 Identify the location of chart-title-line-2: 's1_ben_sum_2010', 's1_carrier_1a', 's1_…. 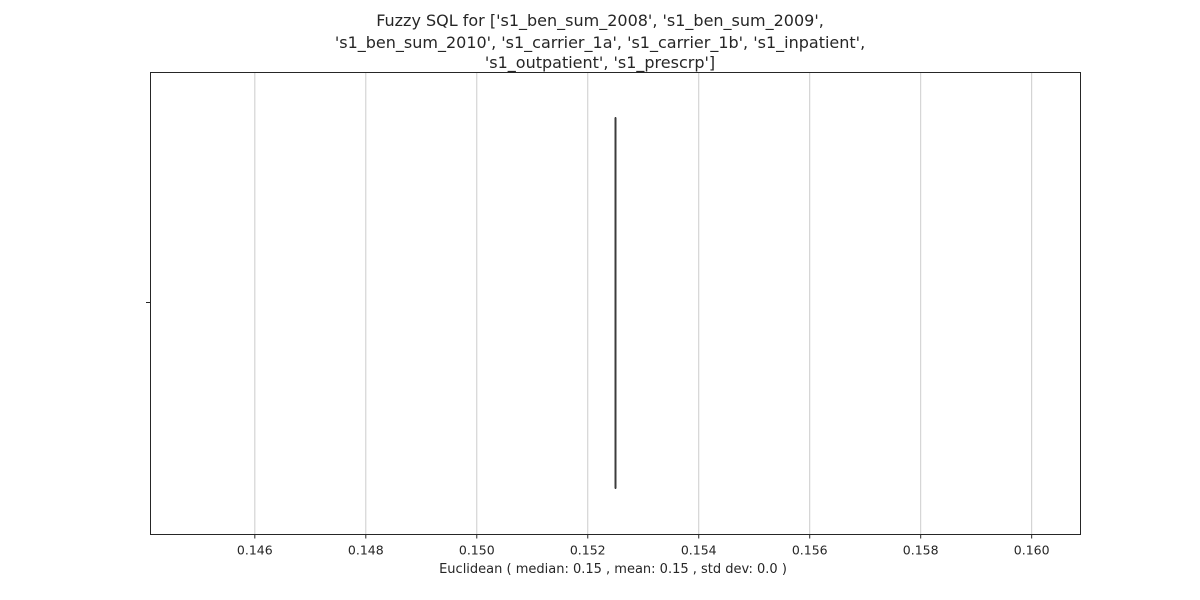
(600, 43).